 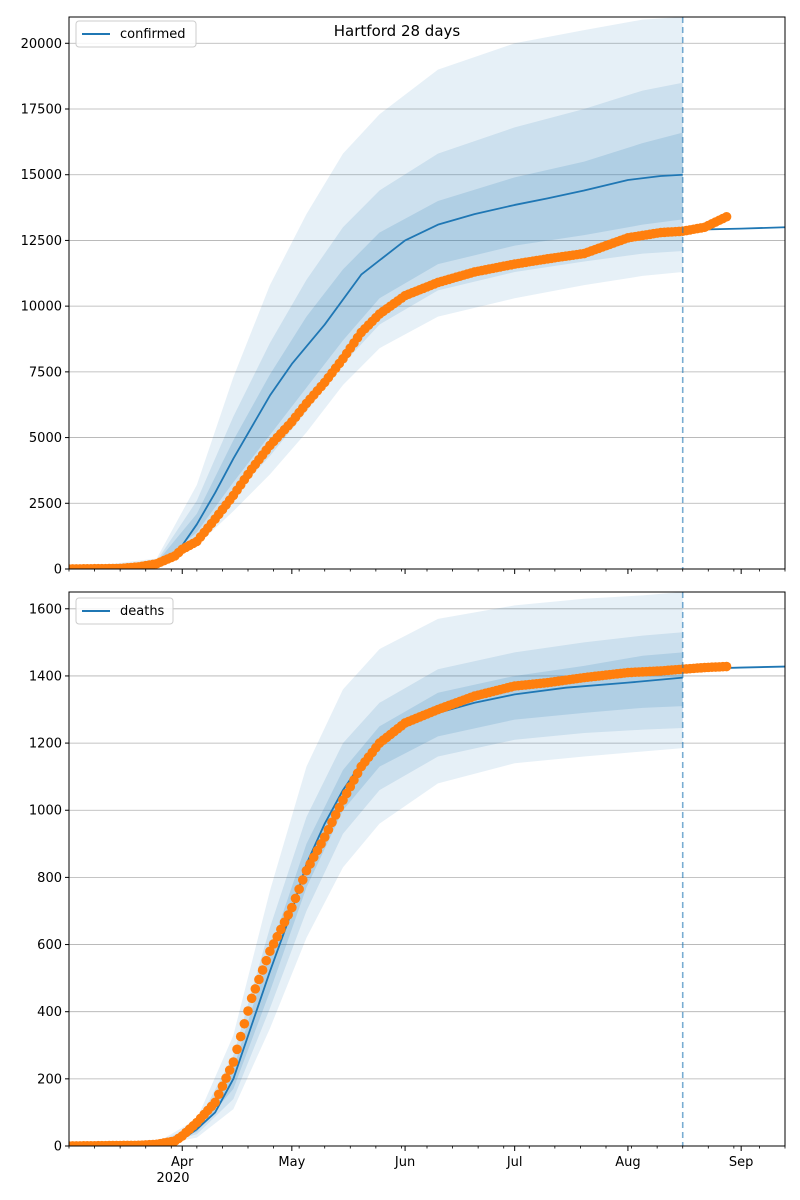 What do you see at coordinates (49, 945) in the screenshot?
I see `y-tick-label: 600` at bounding box center [49, 945].